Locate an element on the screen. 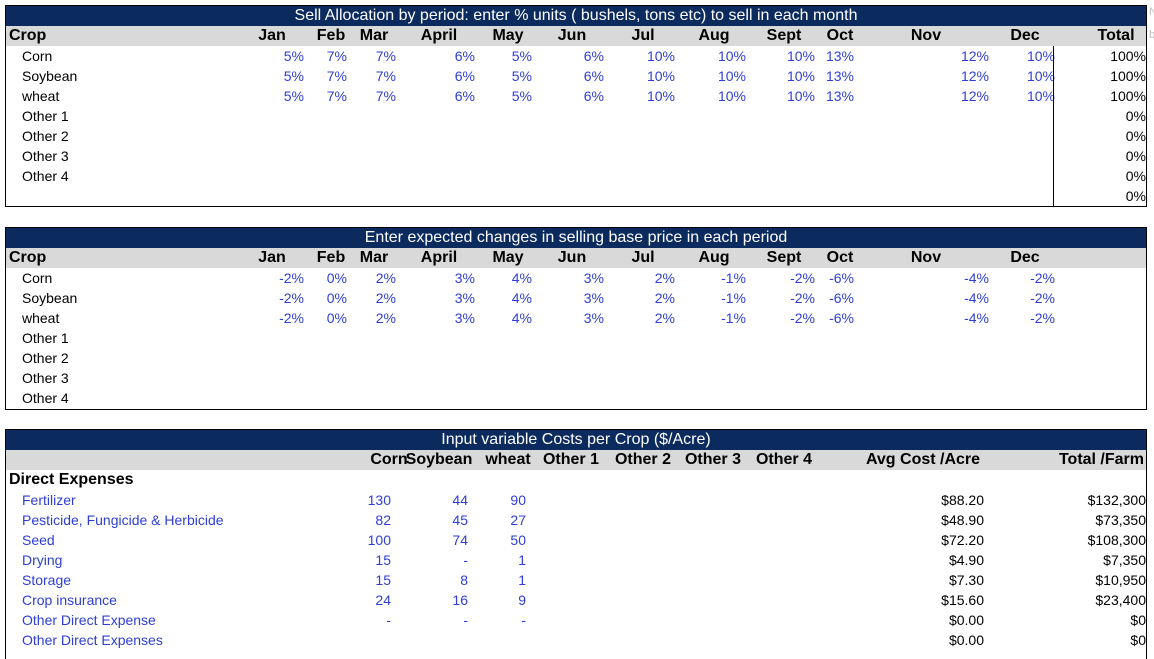 This screenshot has height=659, width=1154. price-change-input: 0% is located at coordinates (336, 298).